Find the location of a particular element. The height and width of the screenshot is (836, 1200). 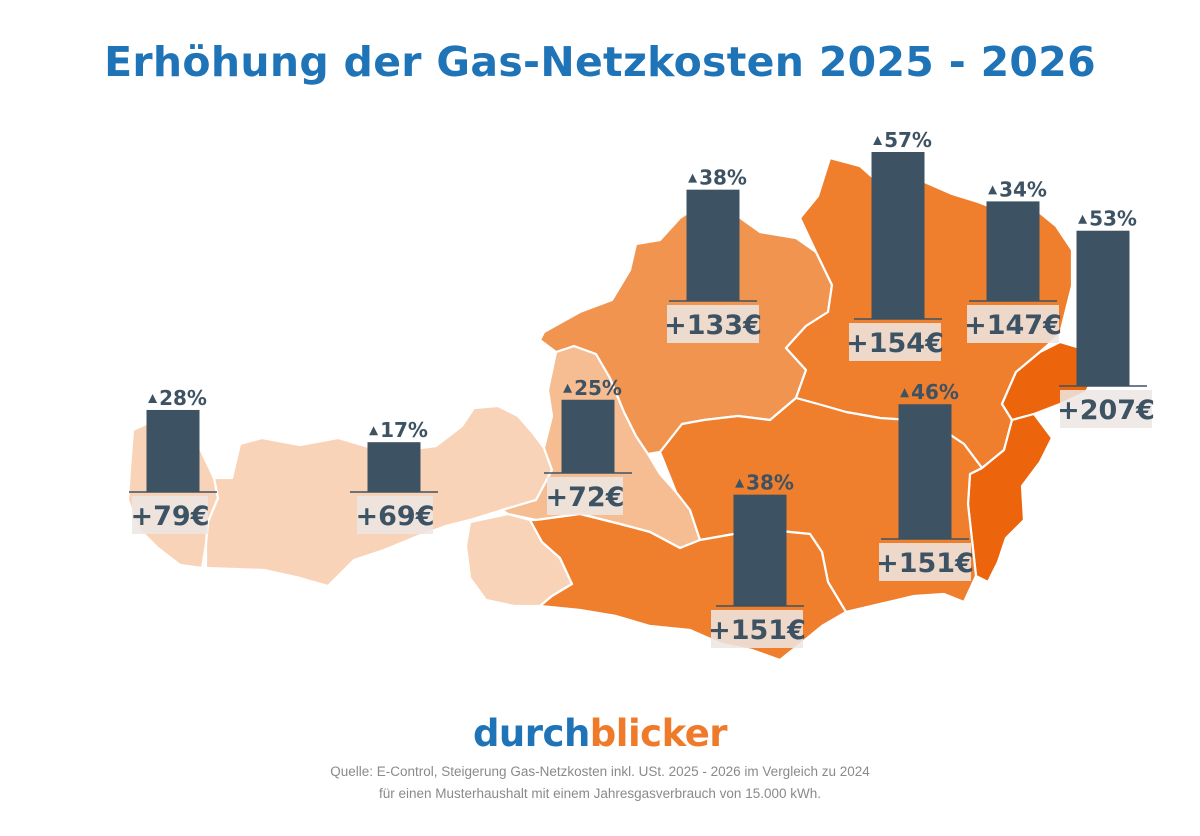

percent-label: 34% is located at coordinates (1023, 189).